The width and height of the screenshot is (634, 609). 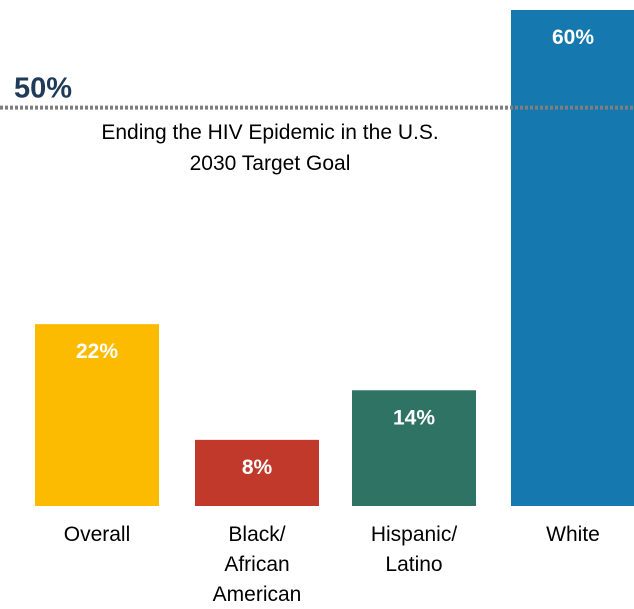 What do you see at coordinates (270, 163) in the screenshot?
I see `target-annotation-line-2: 2030 Target Goal` at bounding box center [270, 163].